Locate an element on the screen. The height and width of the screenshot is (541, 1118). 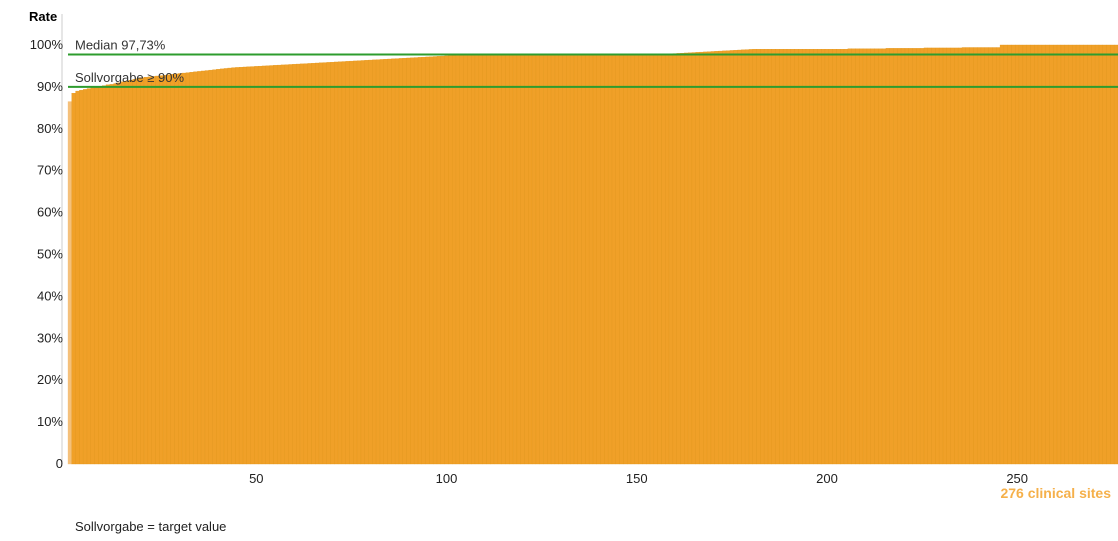
x-tick-label: 200 is located at coordinates (827, 478).